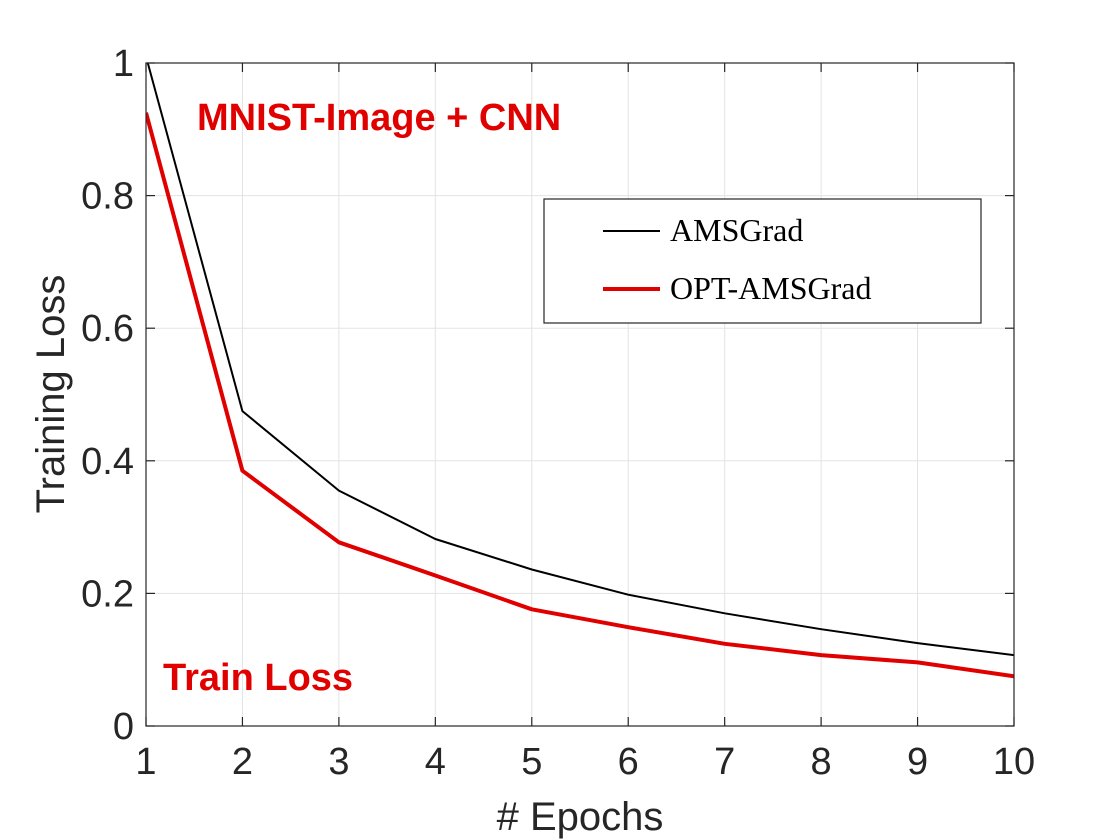 Image resolution: width=1120 pixels, height=840 pixels. Describe the element at coordinates (107, 197) in the screenshot. I see `y-tick-label: 0.8` at that location.